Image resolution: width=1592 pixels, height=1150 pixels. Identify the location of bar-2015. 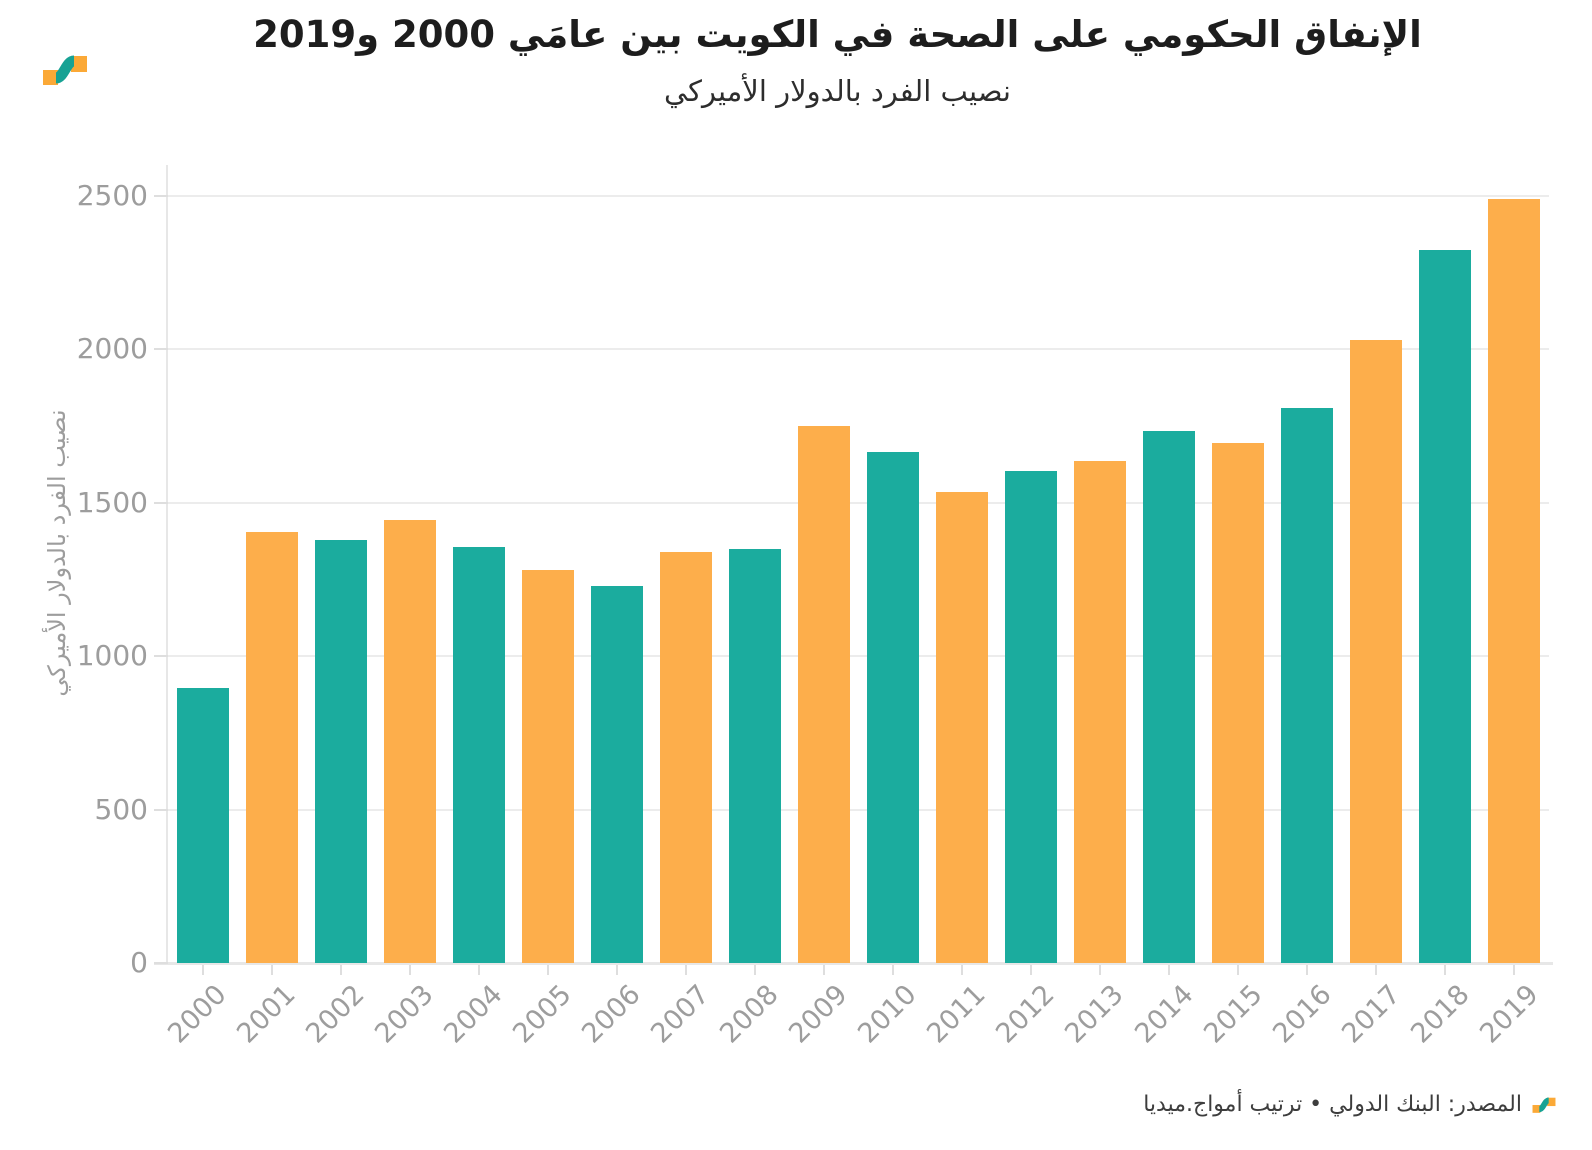
(1238, 702).